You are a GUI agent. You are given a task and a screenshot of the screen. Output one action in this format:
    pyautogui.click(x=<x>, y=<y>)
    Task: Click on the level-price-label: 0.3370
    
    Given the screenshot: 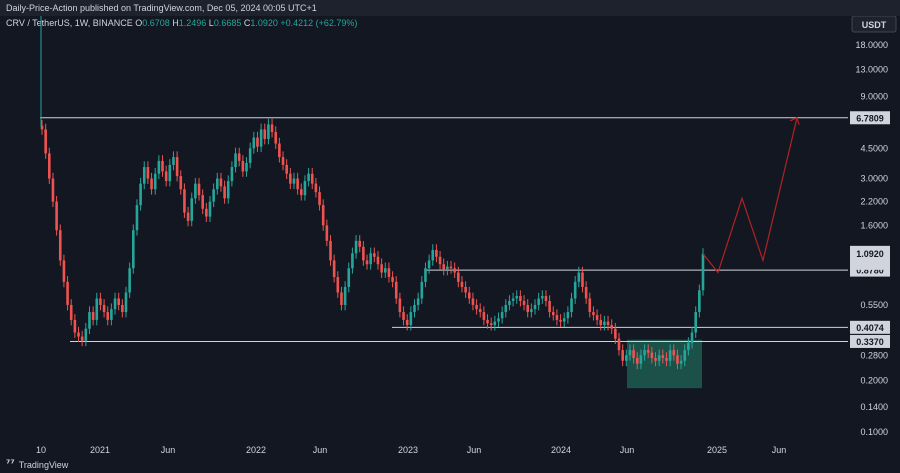 What is the action you would take?
    pyautogui.click(x=870, y=342)
    